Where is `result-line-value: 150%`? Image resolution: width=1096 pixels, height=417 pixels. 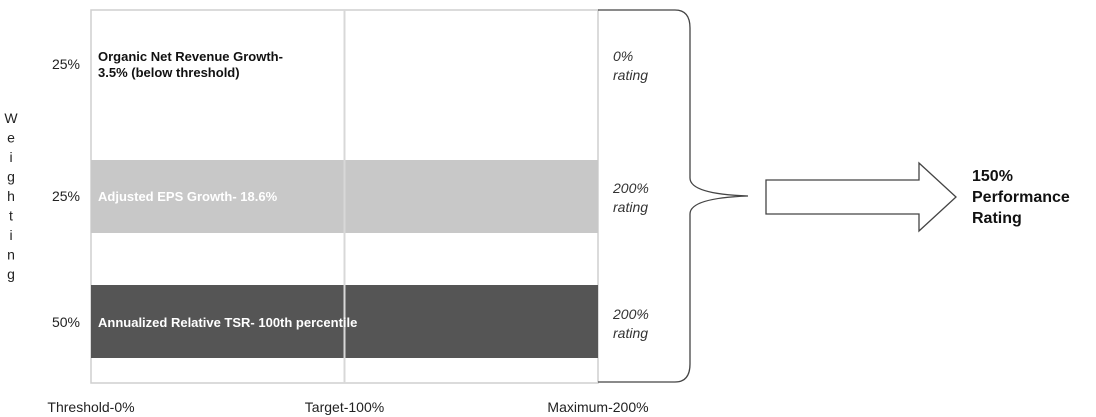
result-line-value: 150% is located at coordinates (992, 176).